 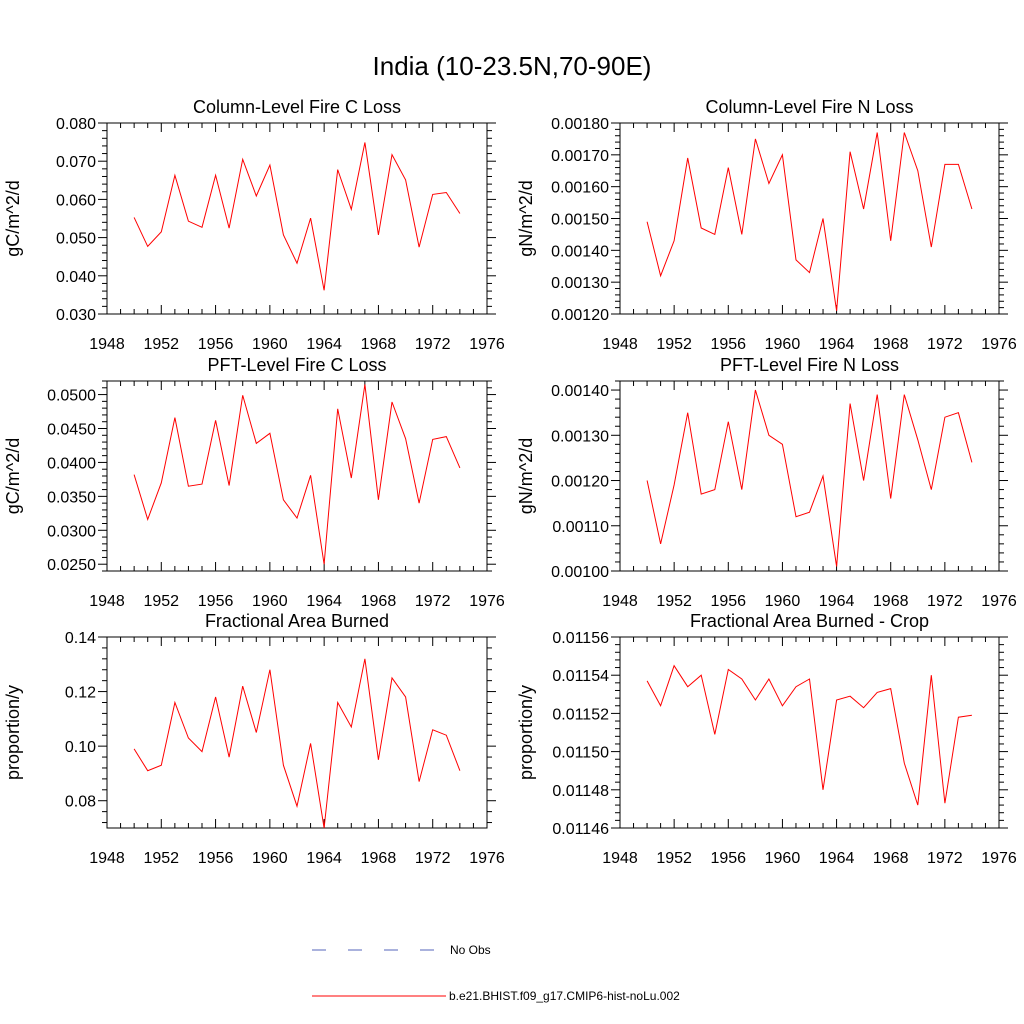 What do you see at coordinates (580, 527) in the screenshot?
I see `y-tick-label: 0.00110` at bounding box center [580, 527].